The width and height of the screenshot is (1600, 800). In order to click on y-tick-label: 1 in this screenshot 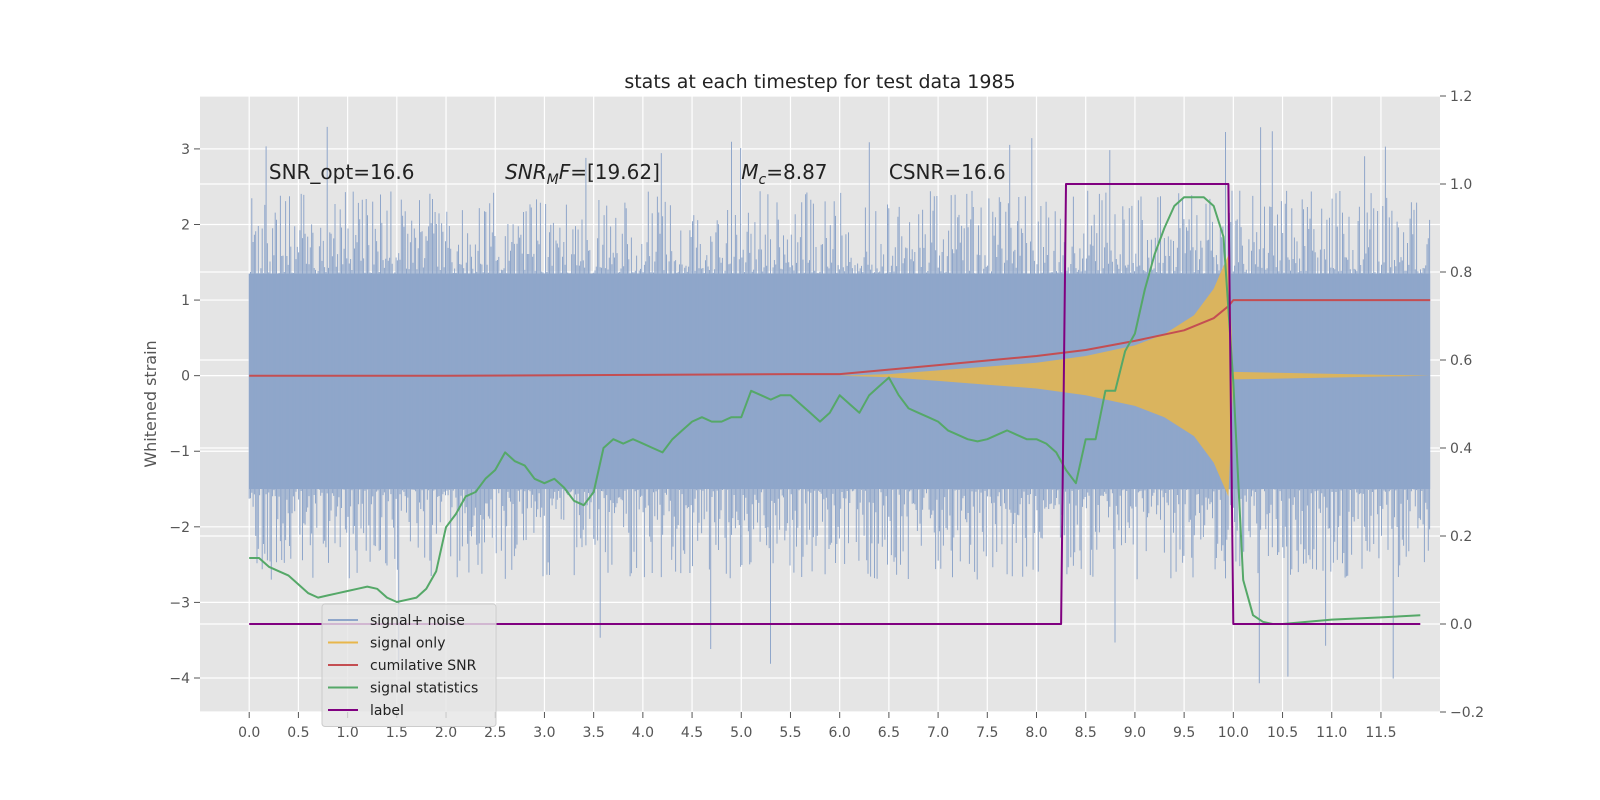, I will do `click(185, 301)`.